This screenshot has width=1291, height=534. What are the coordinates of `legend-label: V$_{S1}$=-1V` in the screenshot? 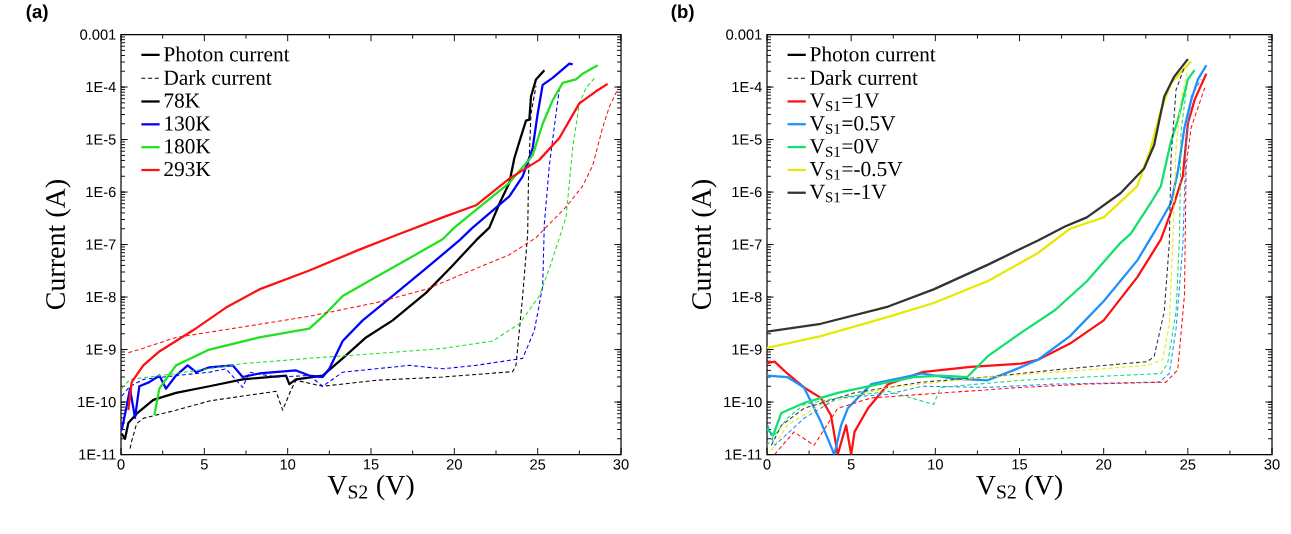 It's located at (848, 193).